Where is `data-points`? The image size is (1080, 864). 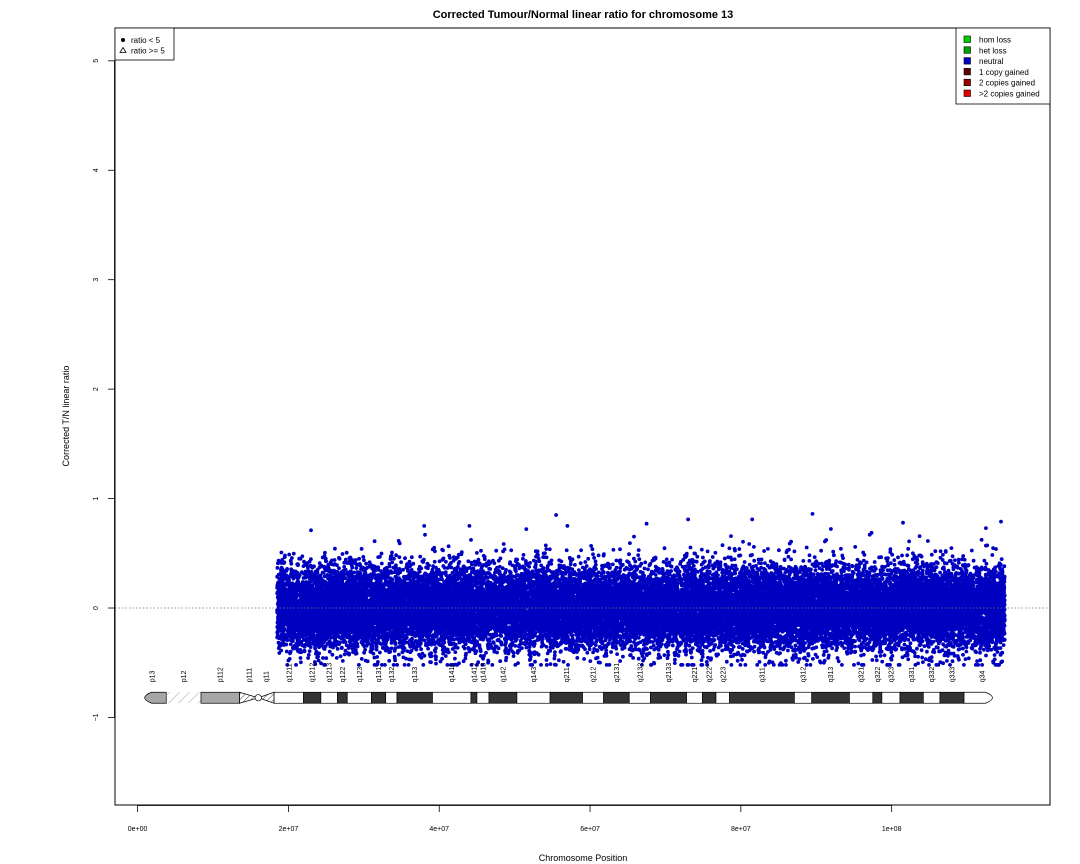 data-points is located at coordinates (641, 589).